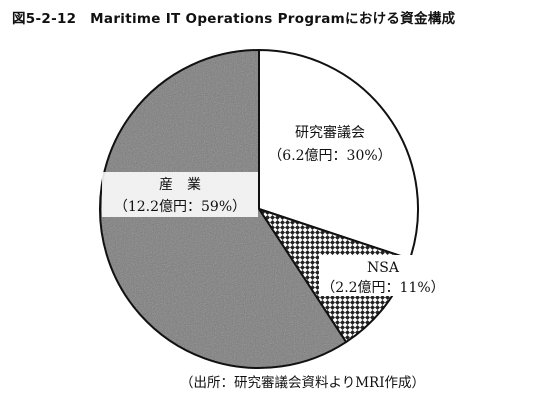 This screenshot has width=550, height=401. Describe the element at coordinates (180, 207) in the screenshot. I see `slice-label-detail: （12.2億円：59%）` at that location.